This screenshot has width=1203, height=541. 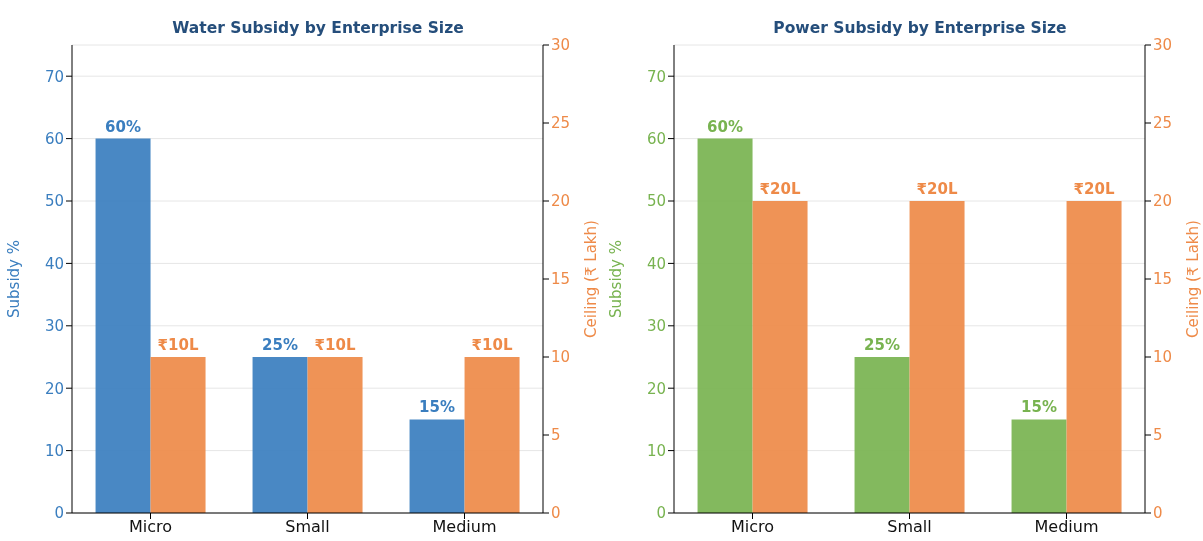 I want to click on chart-title: Power Subsidy by Enterprise Size, so click(x=920, y=28).